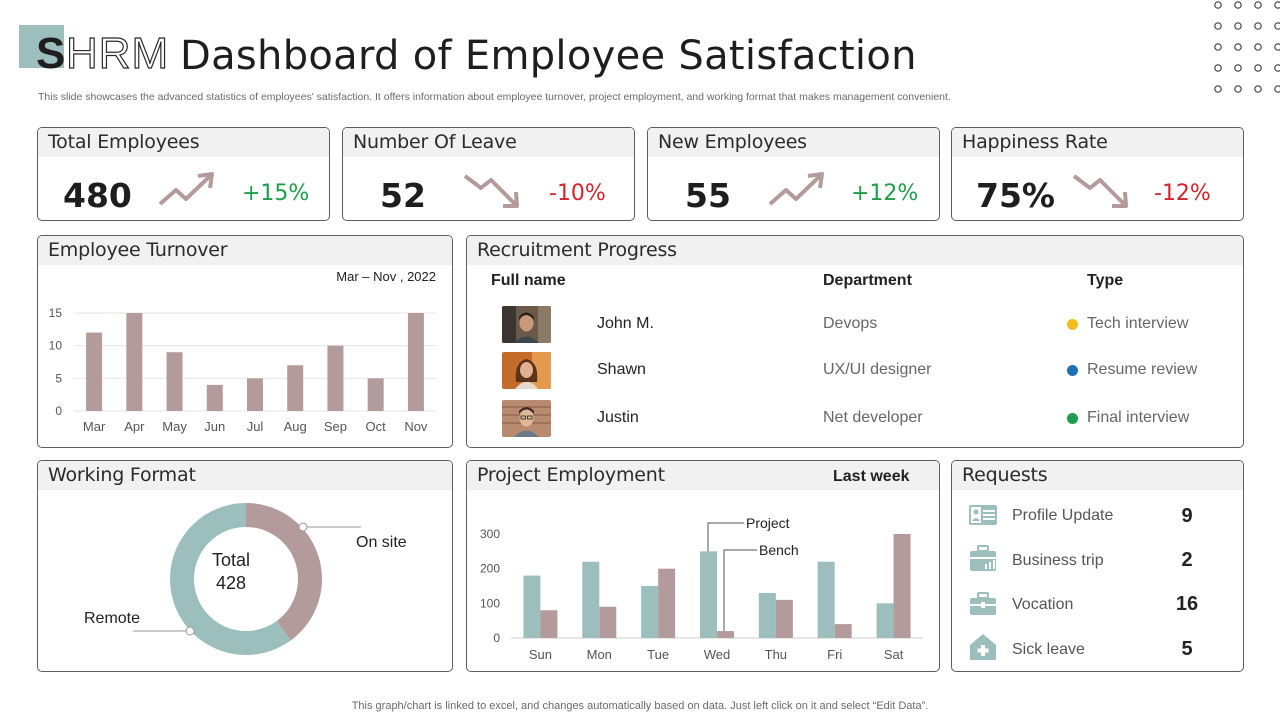 This screenshot has width=1280, height=720. What do you see at coordinates (94, 426) in the screenshot?
I see `x-tick-label: Mar` at bounding box center [94, 426].